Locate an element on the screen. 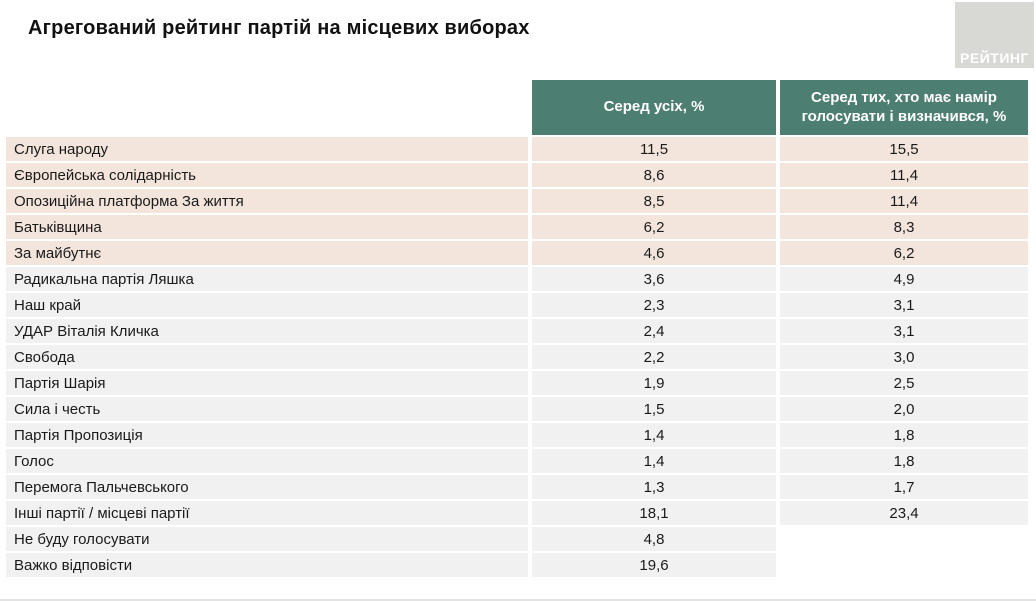 This screenshot has height=601, width=1036. party-name: Перемога Пальчевського is located at coordinates (267, 487).